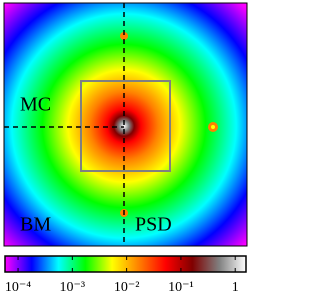 The width and height of the screenshot is (320, 300). I want to click on colorbar-tick-label: 1, so click(235, 287).